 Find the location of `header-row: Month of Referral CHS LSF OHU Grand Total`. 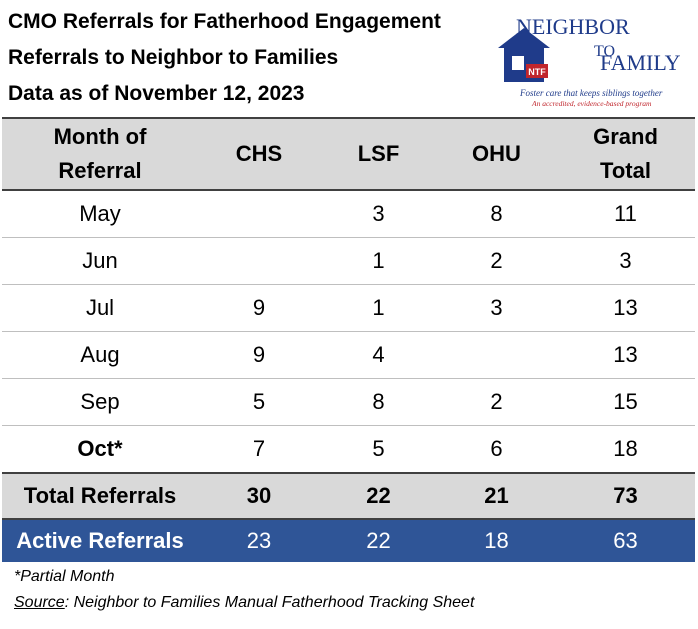

header-row: Month of Referral CHS LSF OHU Grand Total is located at coordinates (348, 154).